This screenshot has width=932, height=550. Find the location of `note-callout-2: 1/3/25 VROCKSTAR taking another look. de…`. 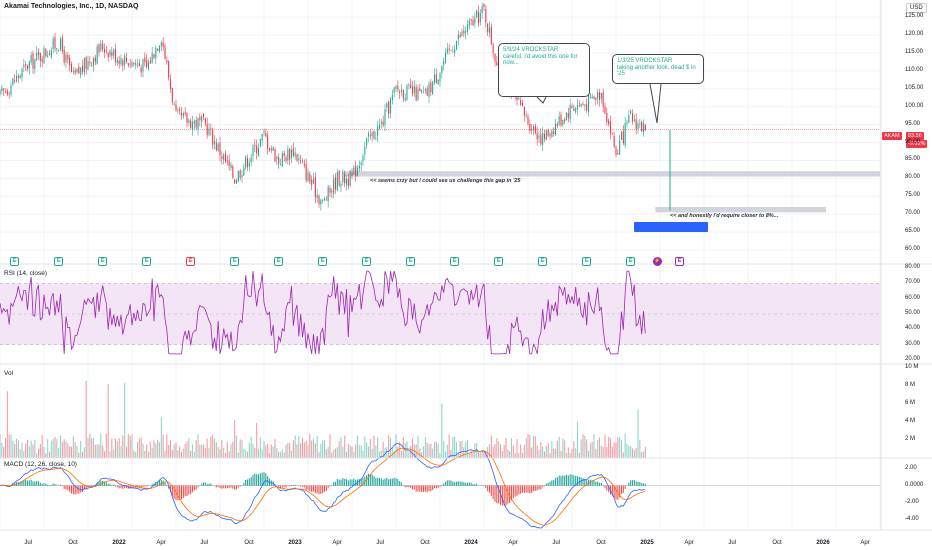

note-callout-2: 1/3/25 VROCKSTAR taking another look. de… is located at coordinates (658, 69).